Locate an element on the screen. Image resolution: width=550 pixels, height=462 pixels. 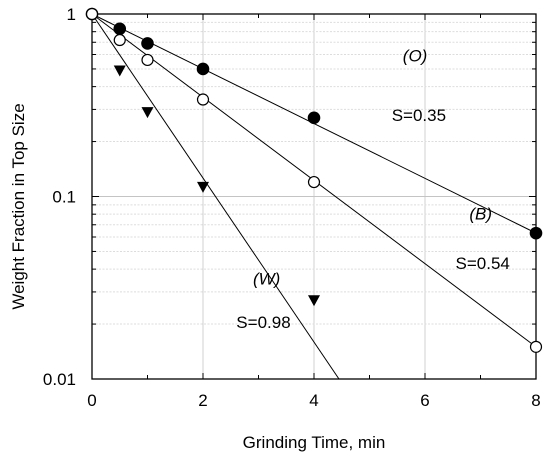
annotation-label: (W) is located at coordinates (266, 278).